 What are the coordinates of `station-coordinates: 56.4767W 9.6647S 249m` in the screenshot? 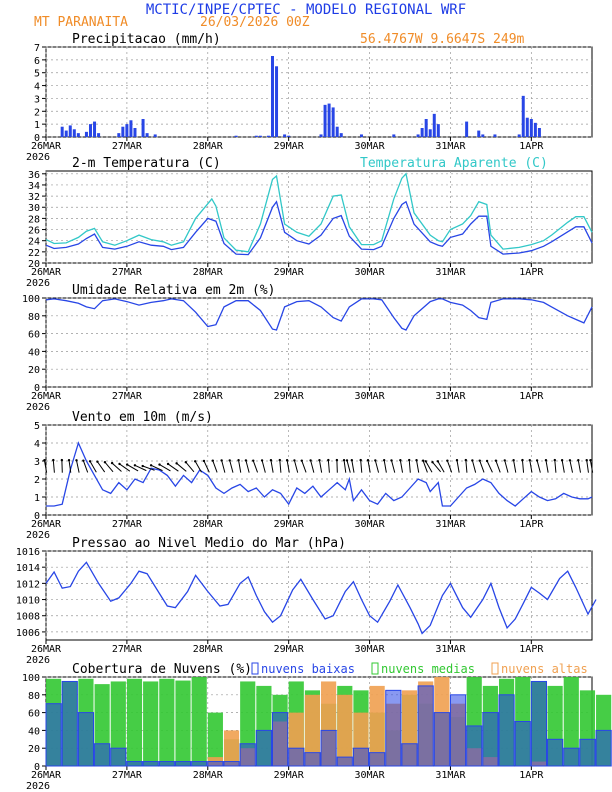 It's located at (442, 39).